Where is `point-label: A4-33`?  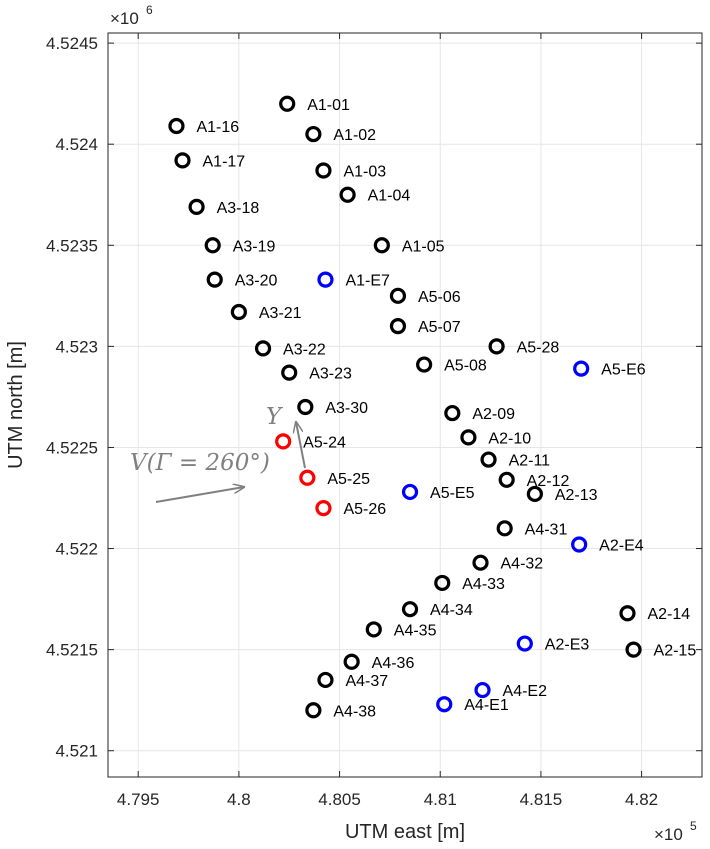 point-label: A4-33 is located at coordinates (483, 584).